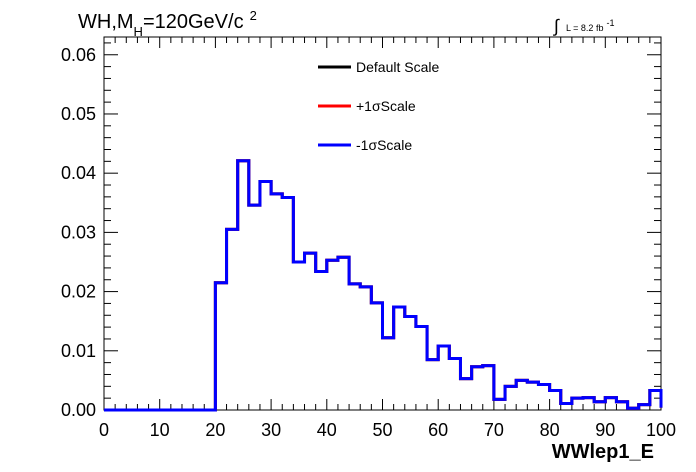 This screenshot has height=472, width=696. I want to click on x-tick-label: 100, so click(661, 430).